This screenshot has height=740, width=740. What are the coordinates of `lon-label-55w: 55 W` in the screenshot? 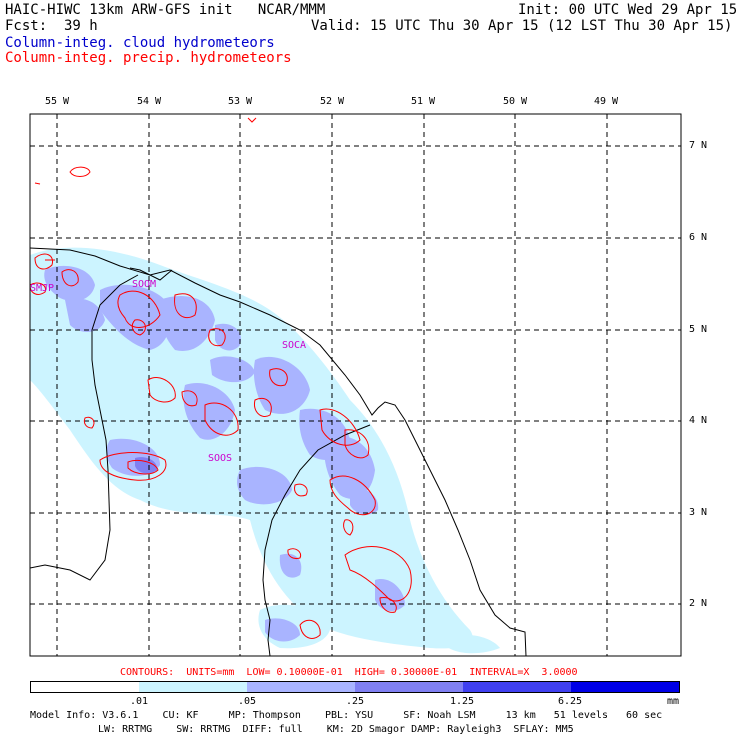 It's located at (57, 101).